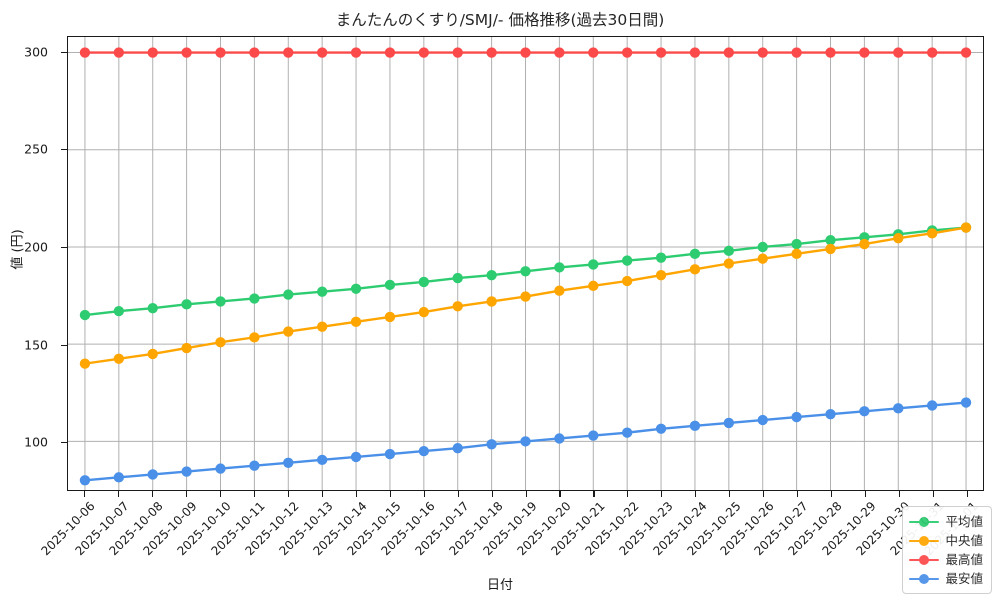  Describe the element at coordinates (36, 345) in the screenshot. I see `y-tick-label: 150` at that location.